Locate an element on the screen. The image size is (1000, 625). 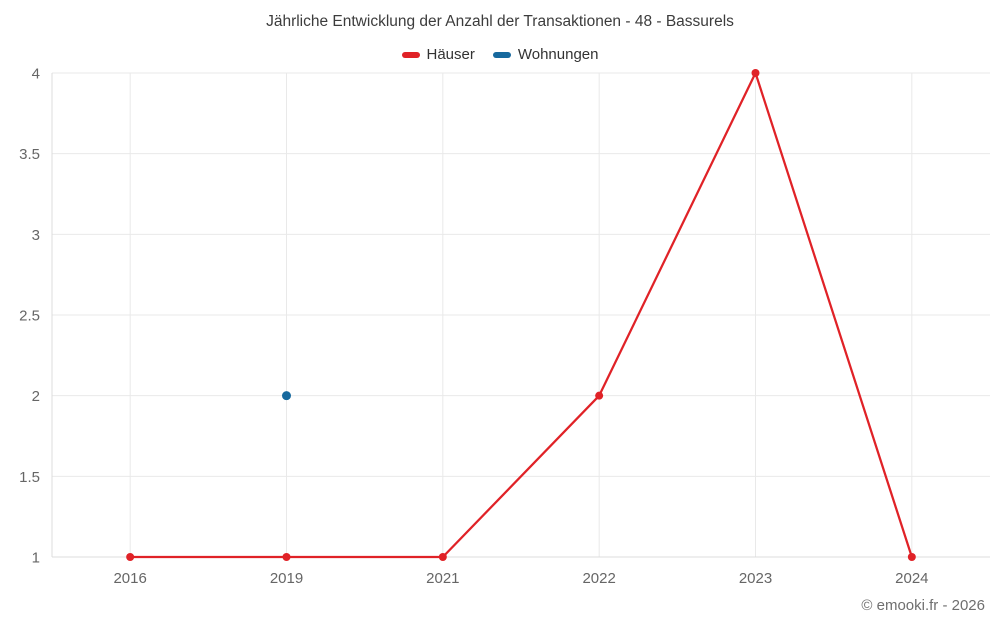
y-tick-label: 1 is located at coordinates (36, 558).